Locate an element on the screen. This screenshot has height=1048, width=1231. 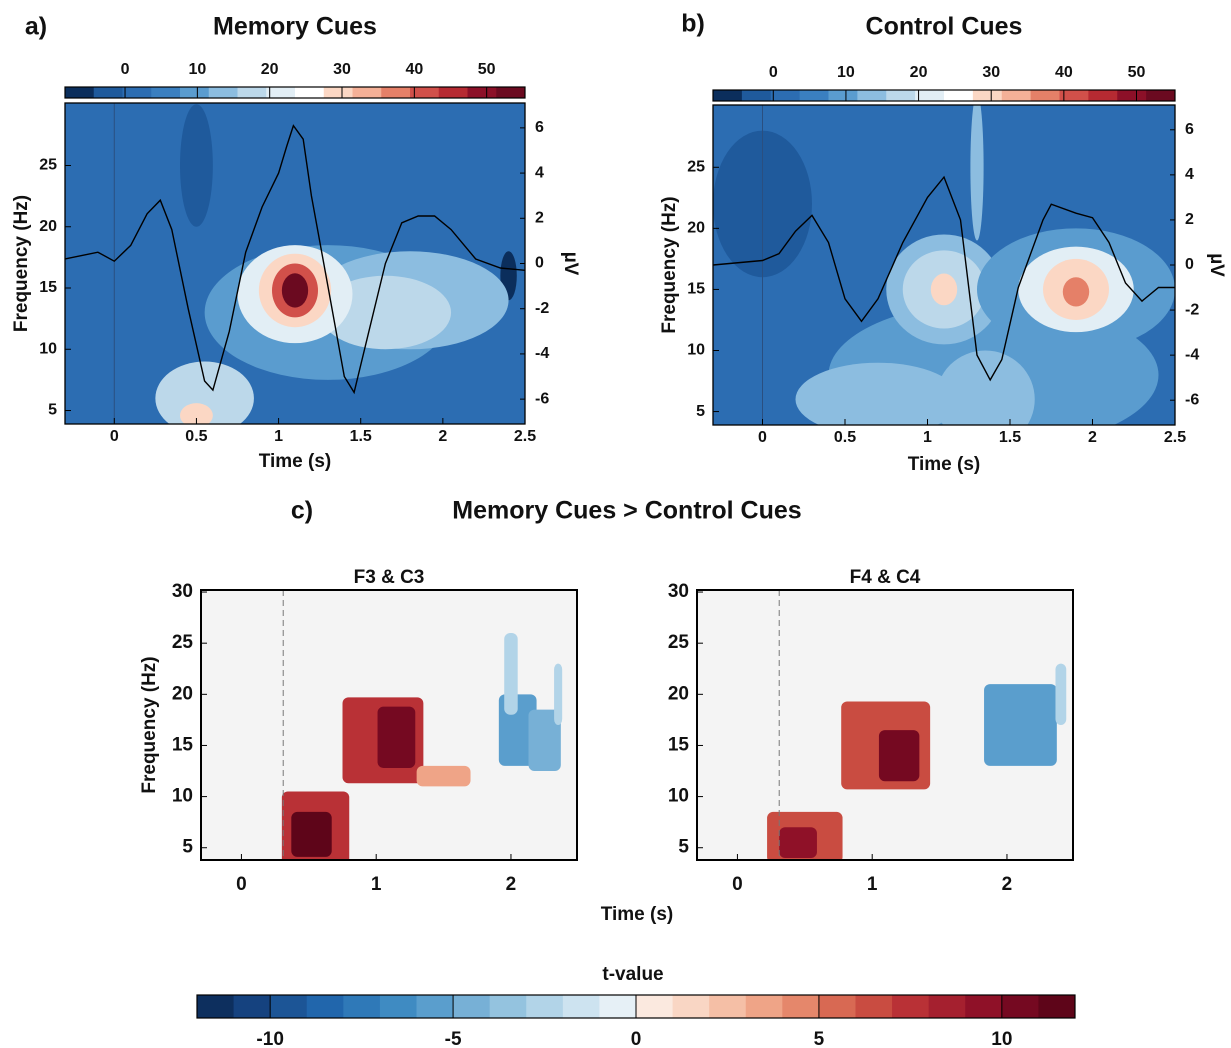
panel-label: a) is located at coordinates (36, 27).